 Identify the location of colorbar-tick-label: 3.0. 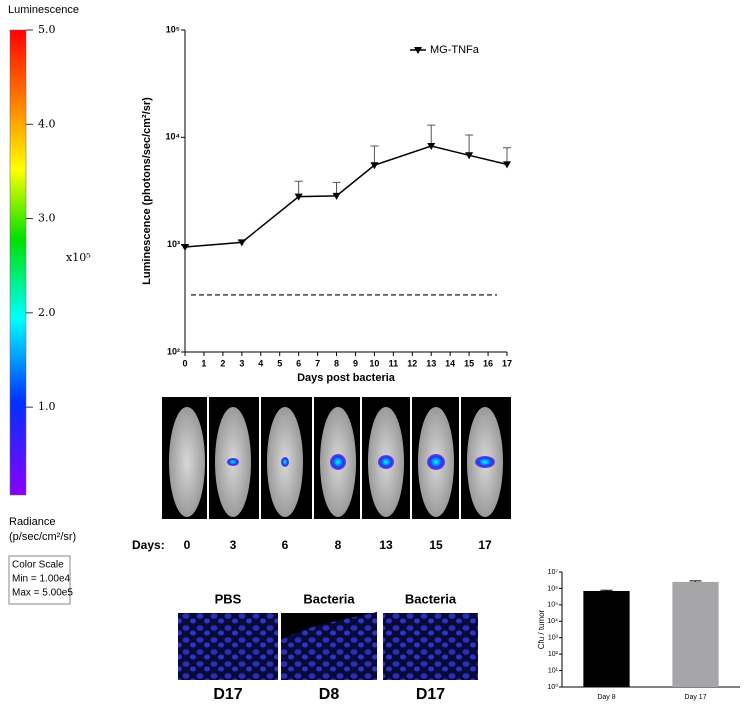
(47, 218).